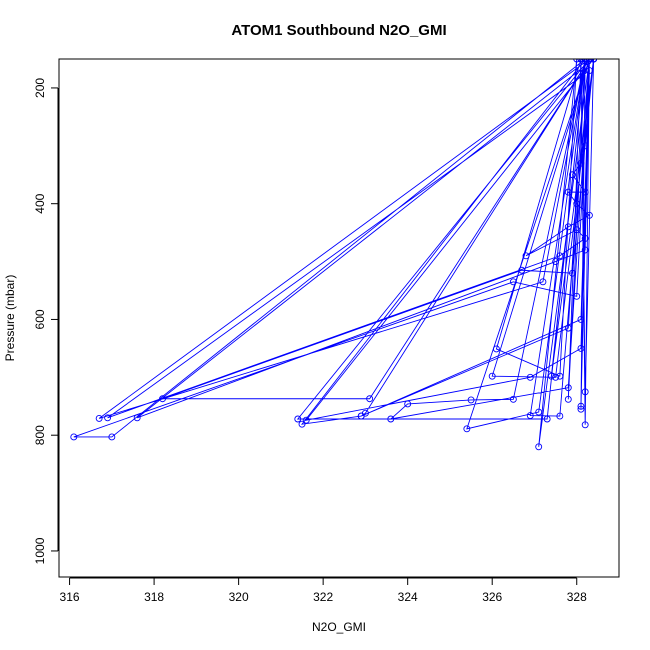  Describe the element at coordinates (323, 597) in the screenshot. I see `x-tick-label: 322` at that location.